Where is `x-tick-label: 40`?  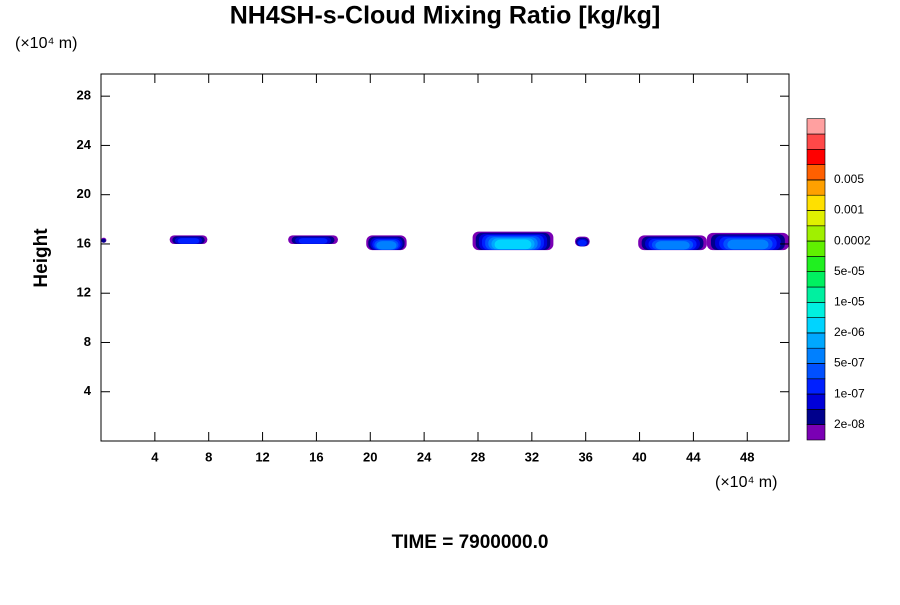
x-tick-label: 40 is located at coordinates (639, 456).